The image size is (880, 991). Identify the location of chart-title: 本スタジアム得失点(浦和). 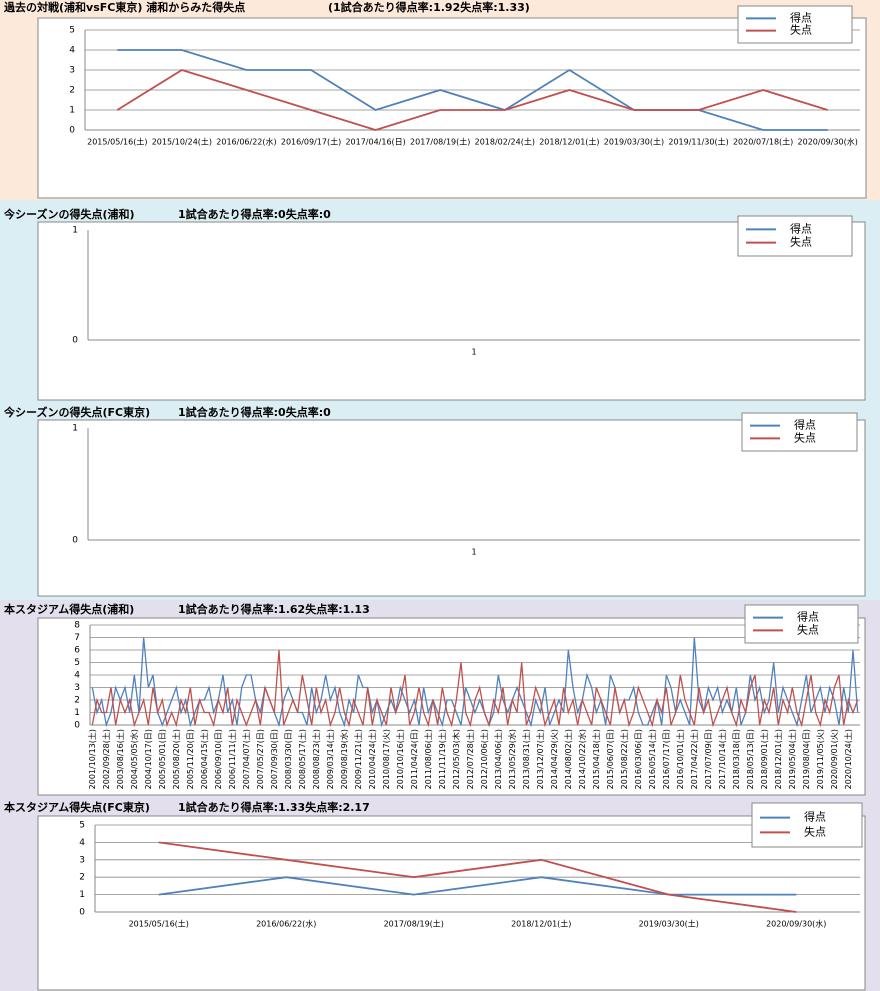
(69, 609).